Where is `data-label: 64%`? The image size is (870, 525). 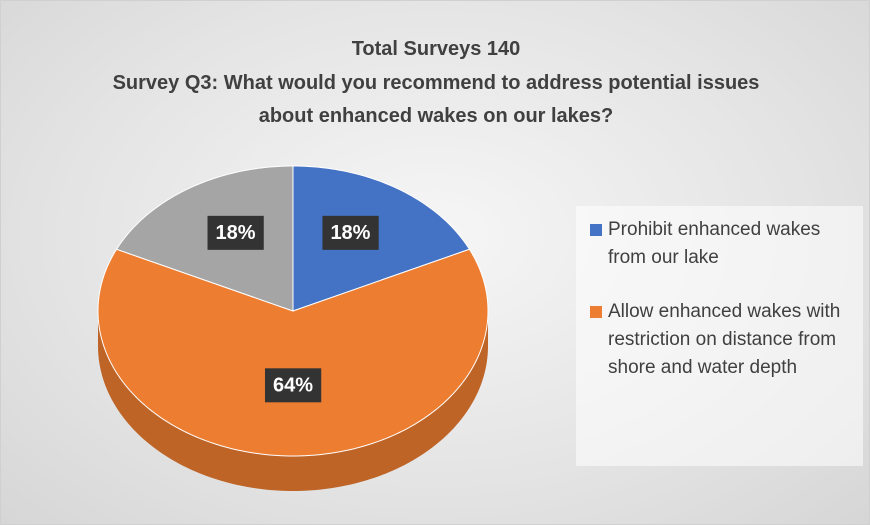
data-label: 64% is located at coordinates (293, 385).